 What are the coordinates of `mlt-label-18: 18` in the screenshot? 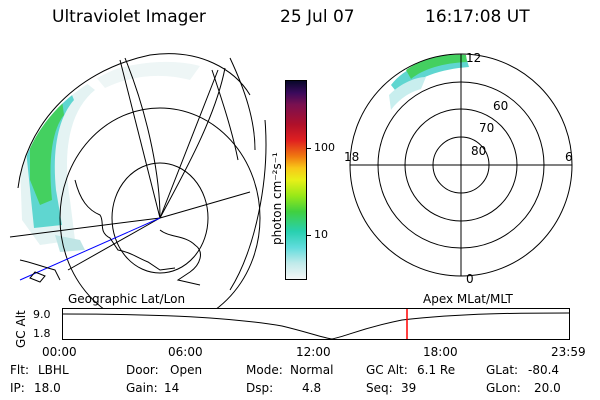 It's located at (351, 157).